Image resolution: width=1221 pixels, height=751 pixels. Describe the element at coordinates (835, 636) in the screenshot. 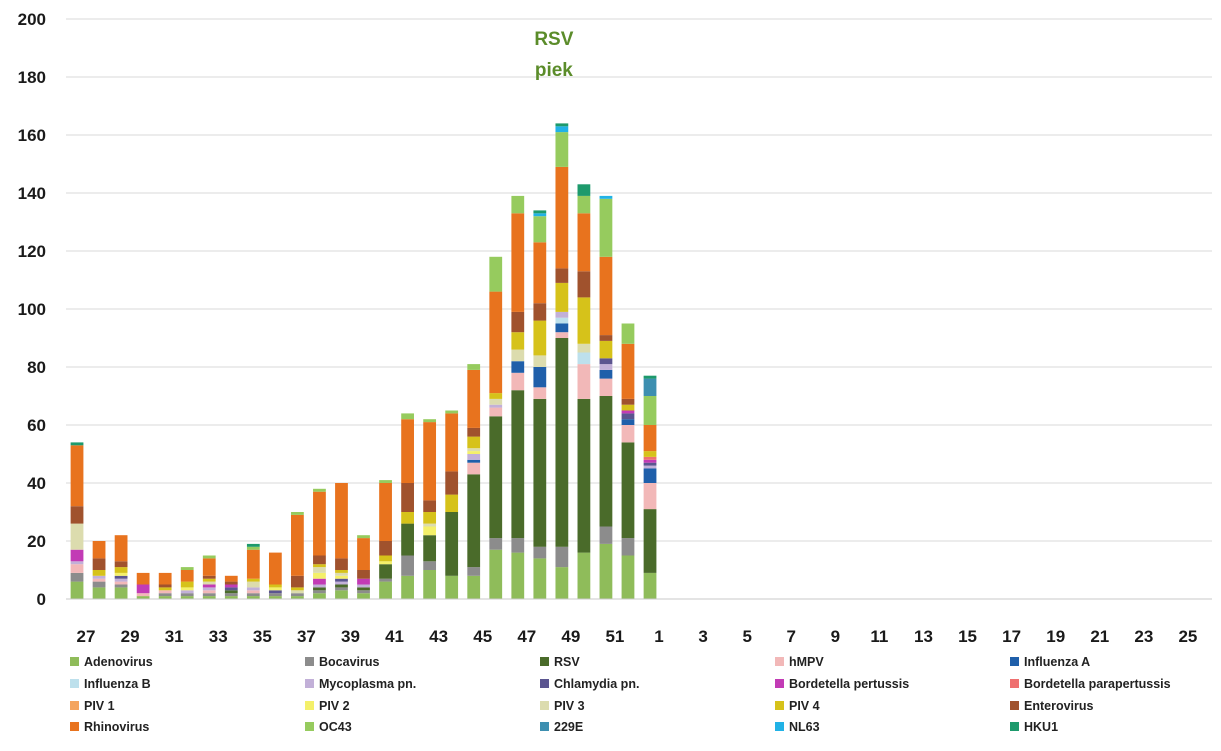

I see `x-tick-label: 9` at that location.